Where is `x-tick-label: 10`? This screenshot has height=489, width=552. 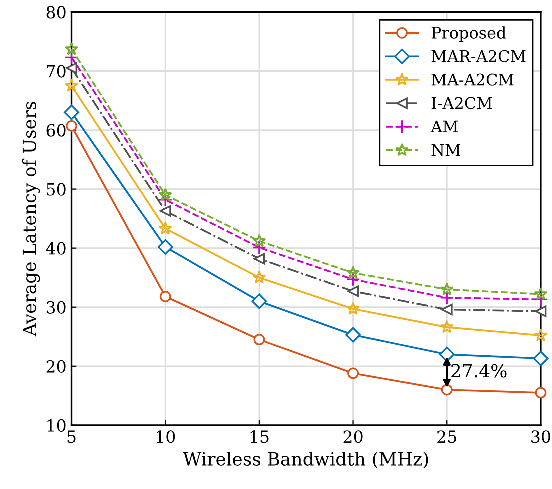 x-tick-label: 10 is located at coordinates (166, 437).